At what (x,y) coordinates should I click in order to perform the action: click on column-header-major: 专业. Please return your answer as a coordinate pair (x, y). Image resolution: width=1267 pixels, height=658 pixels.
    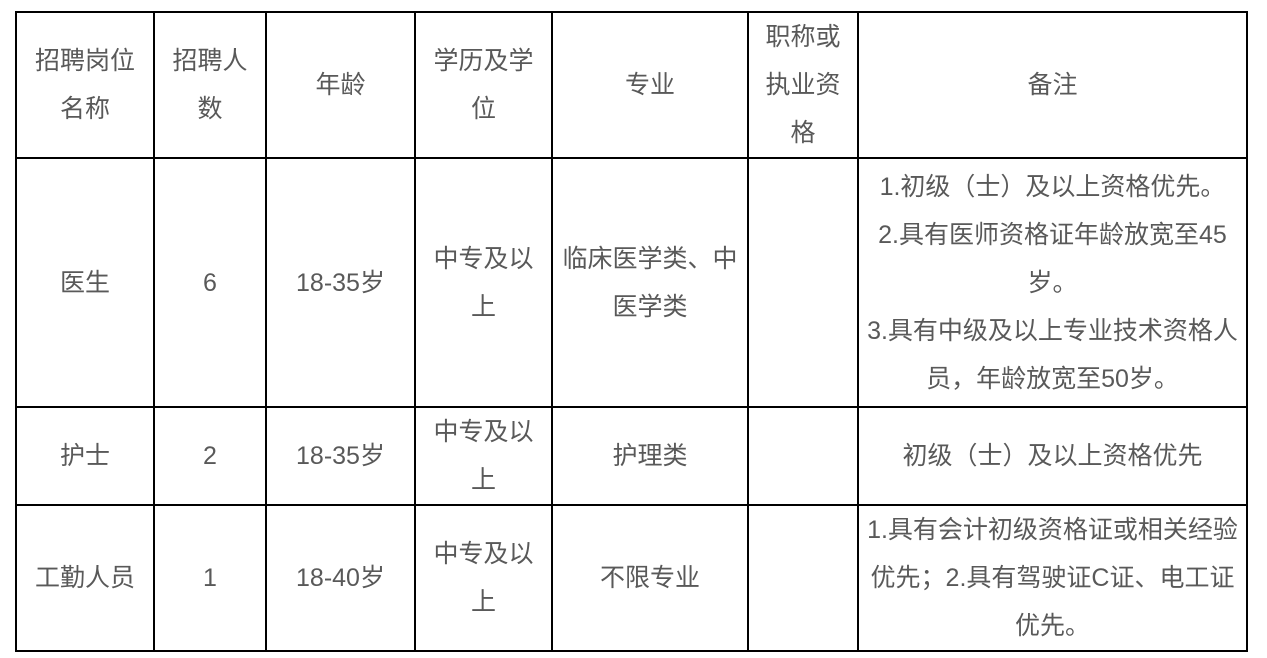
    Looking at the image, I should click on (650, 85).